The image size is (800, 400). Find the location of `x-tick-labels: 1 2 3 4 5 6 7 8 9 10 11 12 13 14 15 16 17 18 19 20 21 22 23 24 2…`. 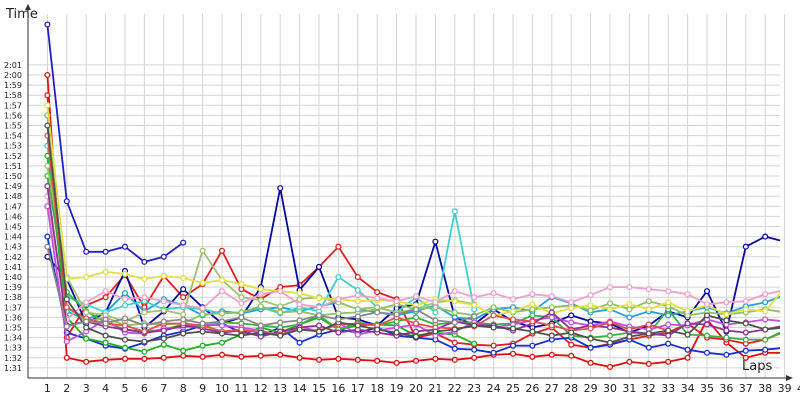

x-tick-labels: 1 2 3 4 5 6 7 8 9 10 11 12 13 14 15 16 17 18 19 20 21 22 23 24 2… is located at coordinates (422, 388).